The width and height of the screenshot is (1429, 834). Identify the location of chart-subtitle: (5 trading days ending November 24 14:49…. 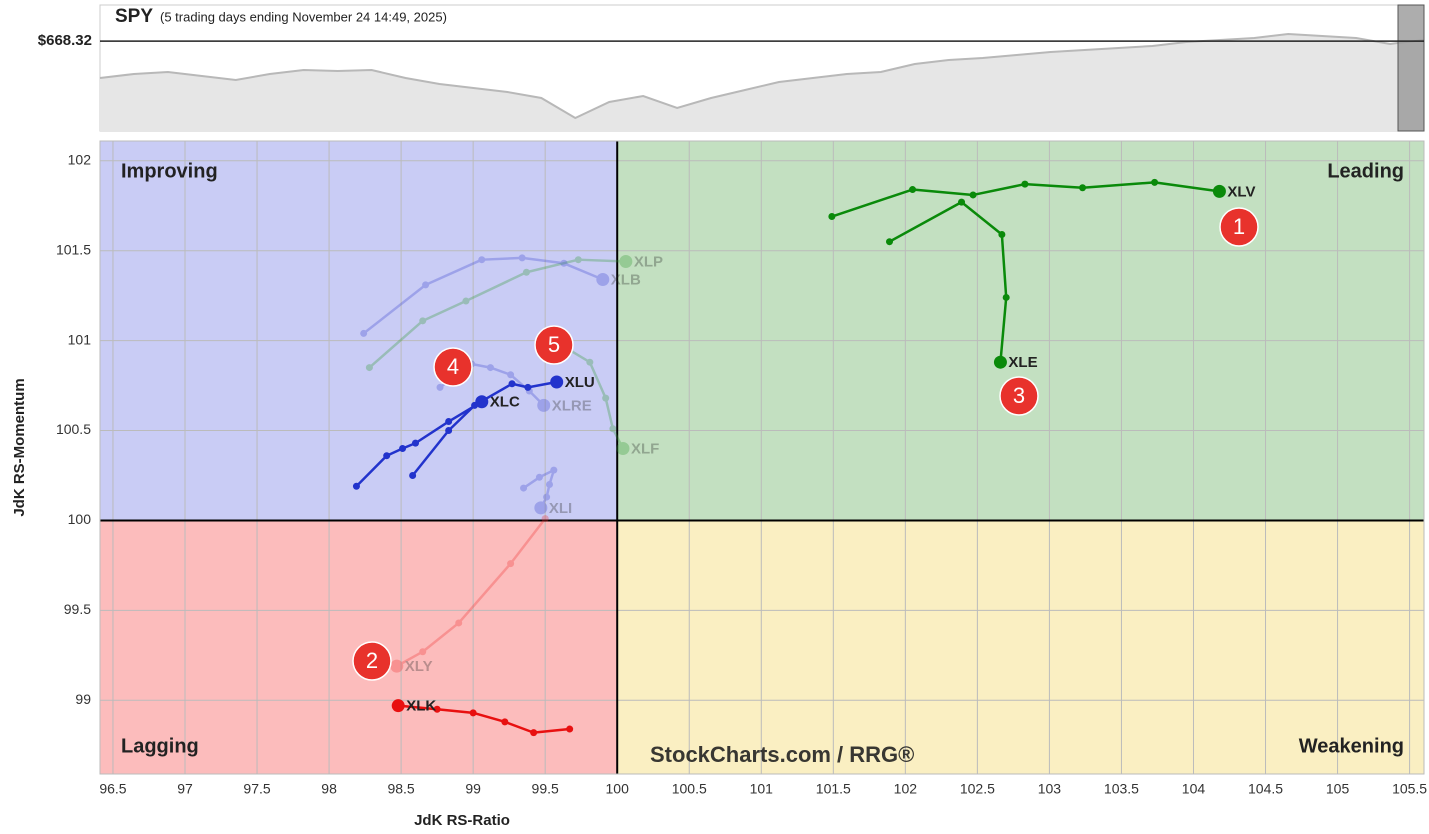
(303, 16).